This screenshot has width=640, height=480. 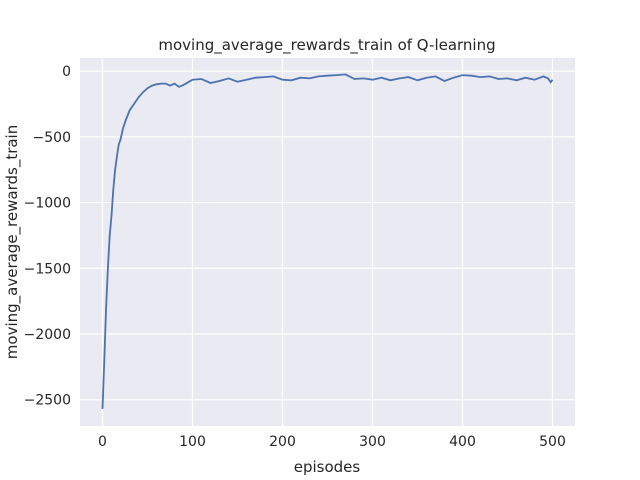 I want to click on y-tick-label: −2500, so click(x=47, y=401).